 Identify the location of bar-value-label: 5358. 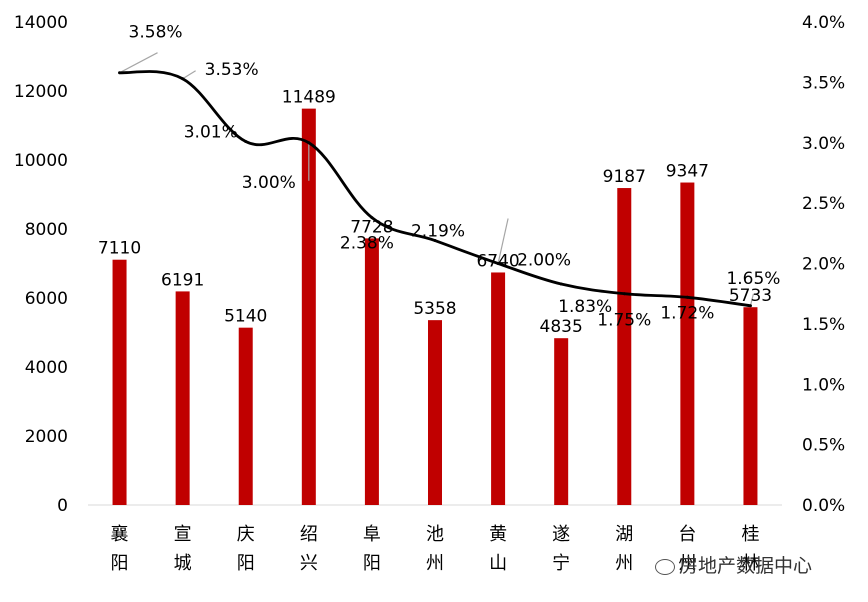
(434, 309).